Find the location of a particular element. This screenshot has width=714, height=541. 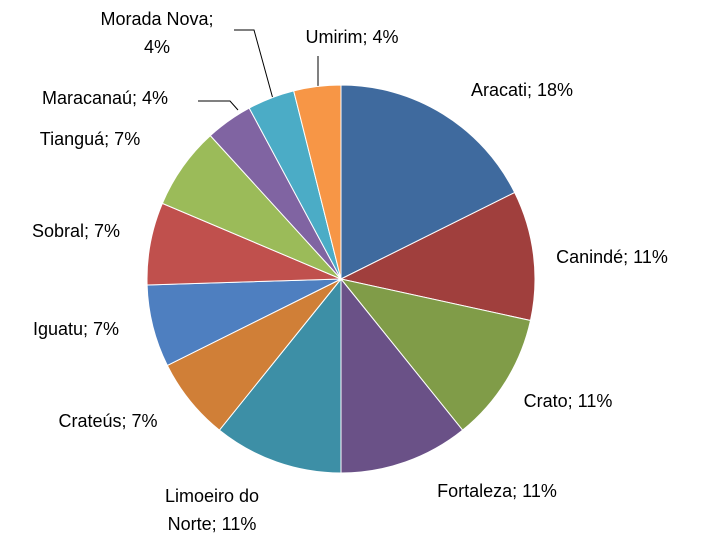

data-label: Crateús; 7% is located at coordinates (107, 421).